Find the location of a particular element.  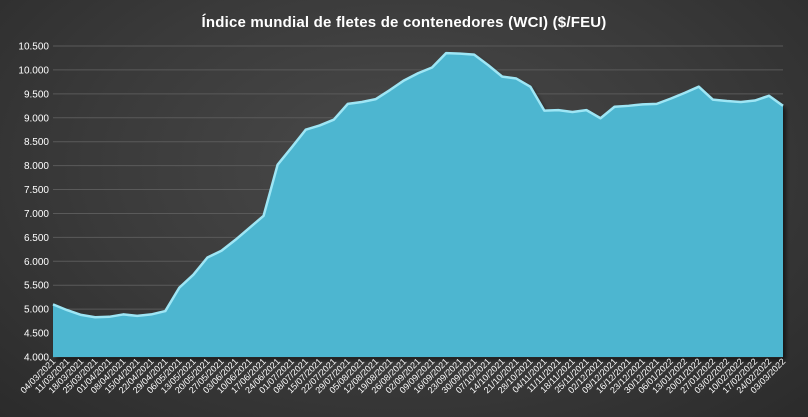

y-tick-label: 10.000 is located at coordinates (33, 70).